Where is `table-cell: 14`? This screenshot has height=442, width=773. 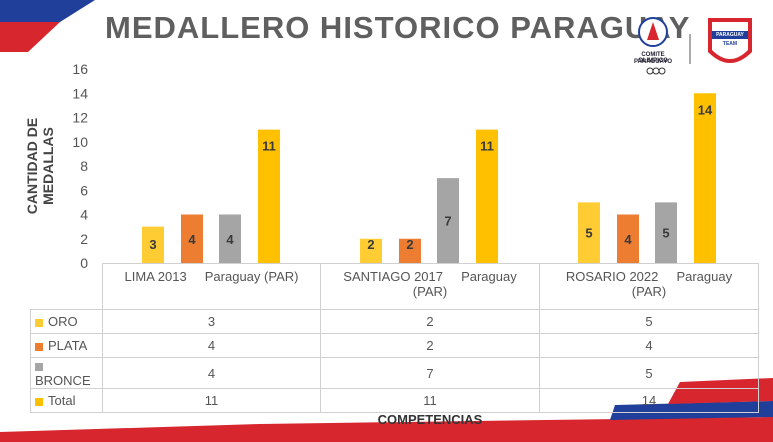
table-cell: 14 is located at coordinates (649, 400).